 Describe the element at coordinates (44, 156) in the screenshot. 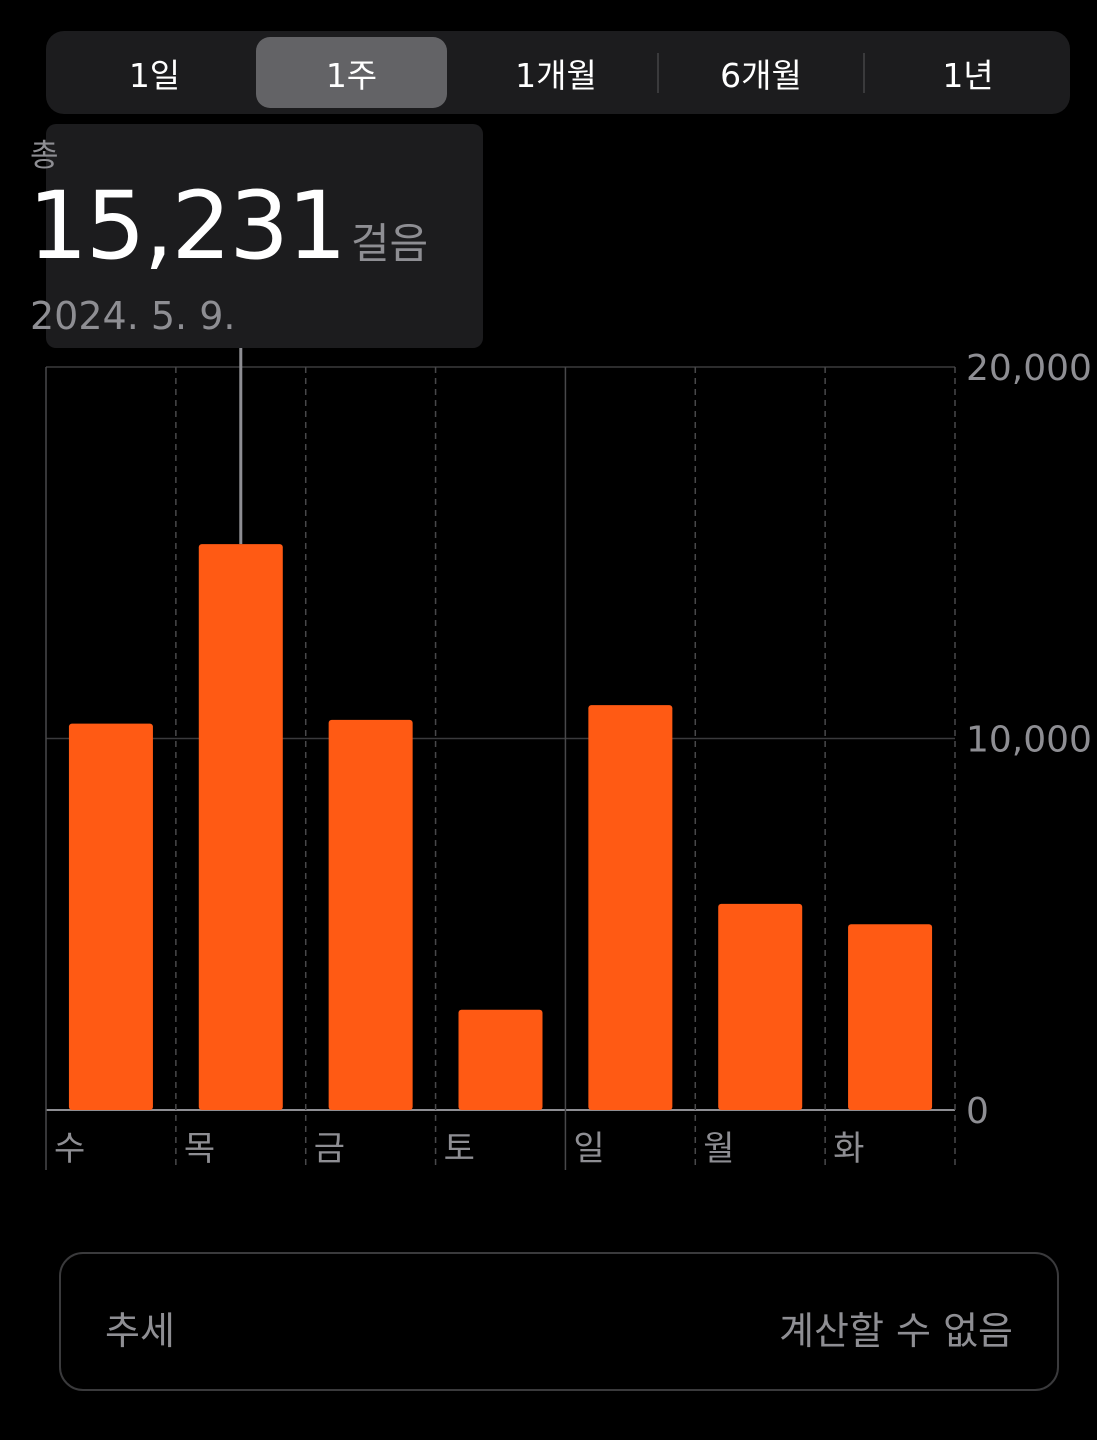

I see `tooltip-label: 총` at that location.